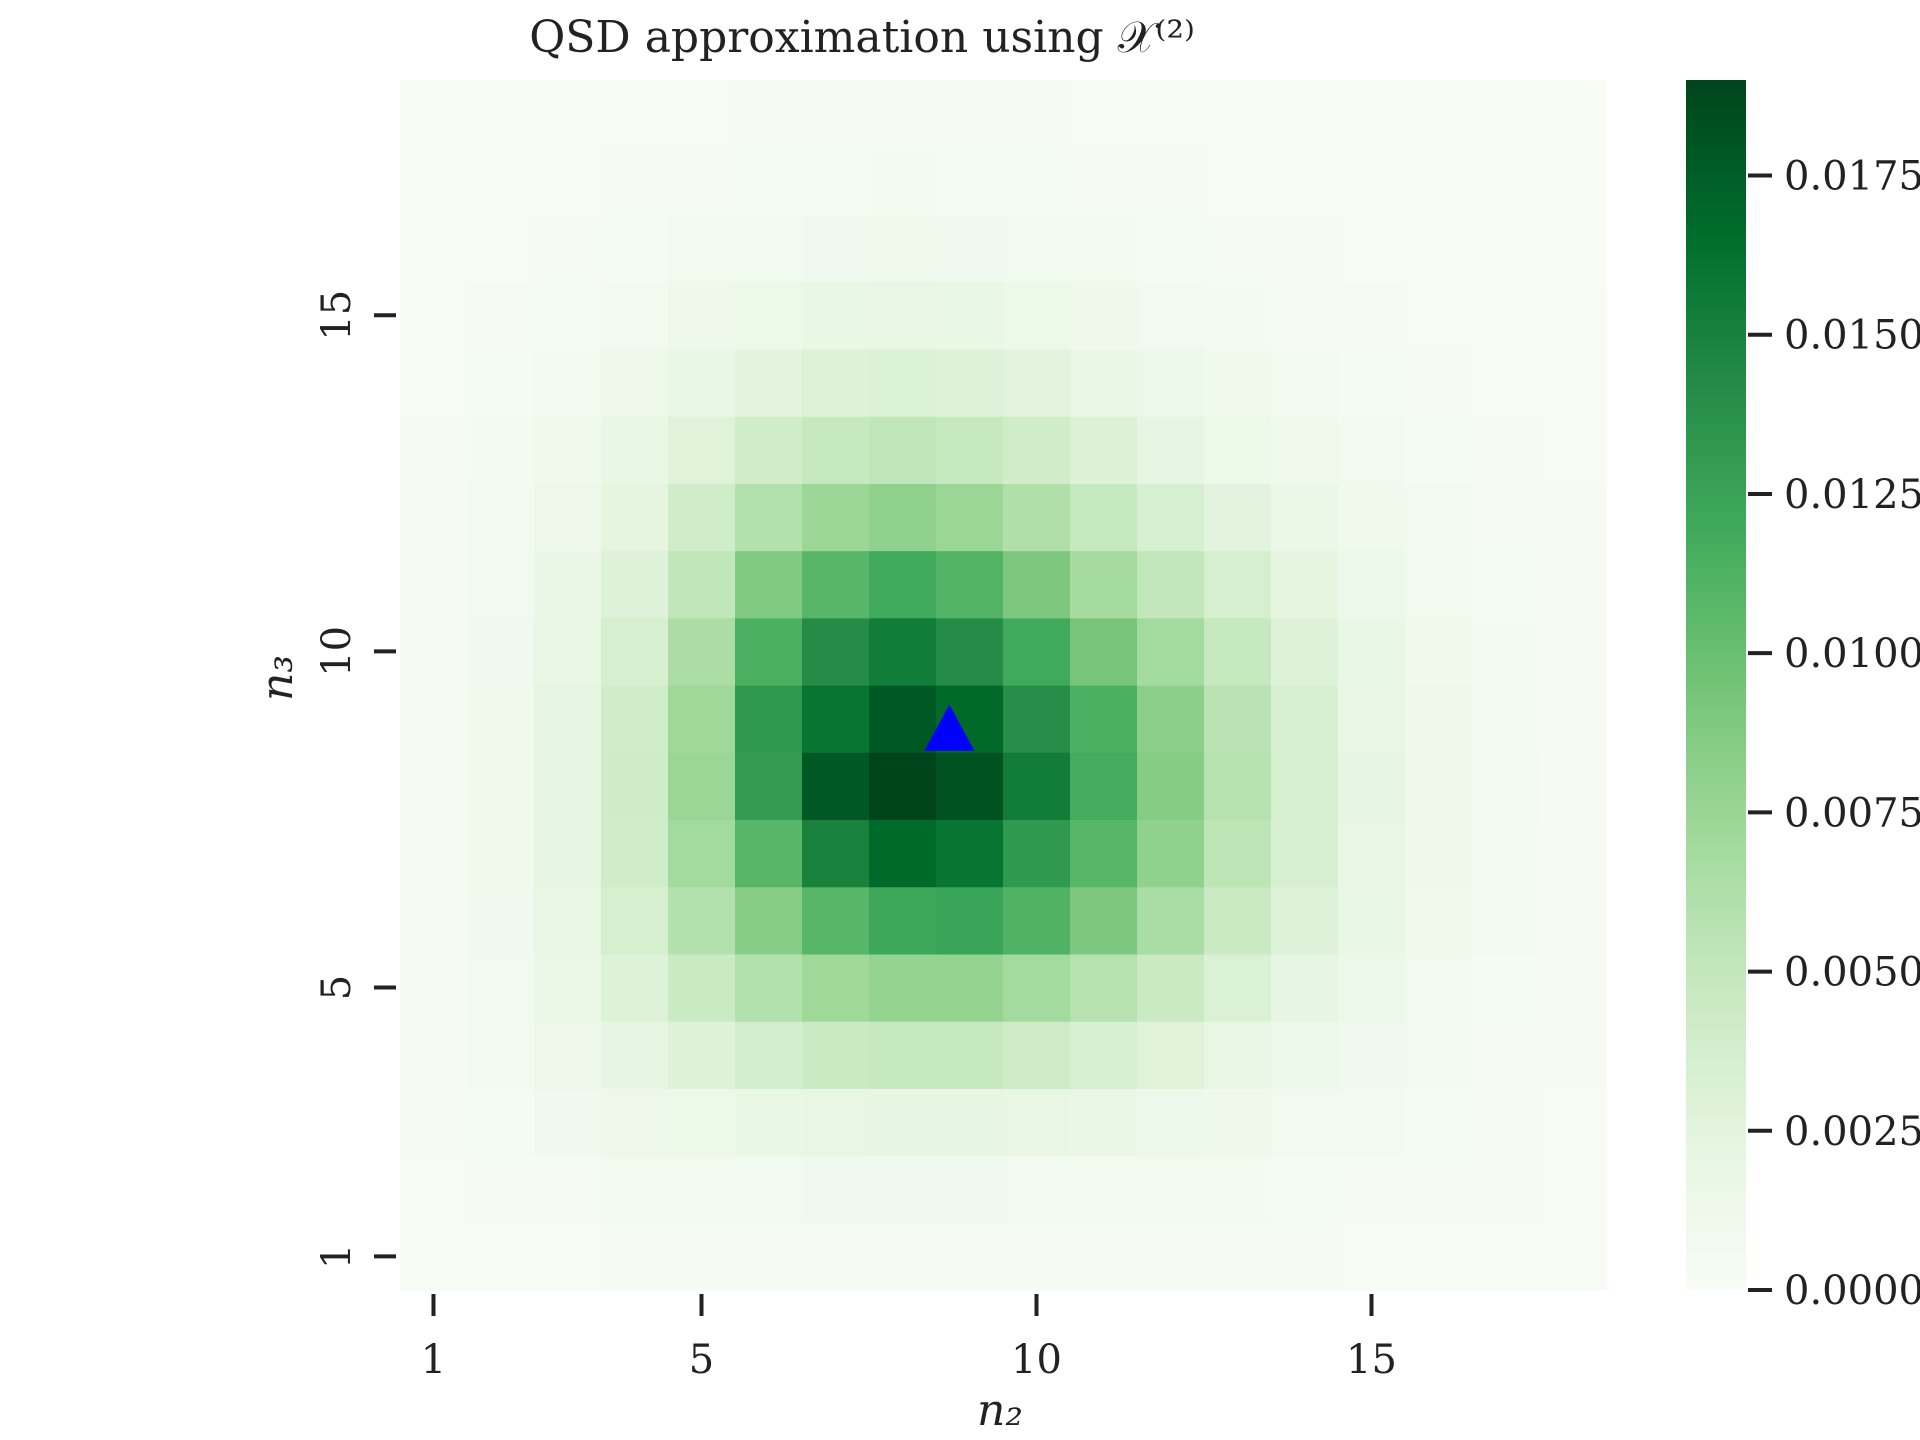  What do you see at coordinates (1852, 1291) in the screenshot?
I see `colorbar-tick-label: 0.0000` at bounding box center [1852, 1291].